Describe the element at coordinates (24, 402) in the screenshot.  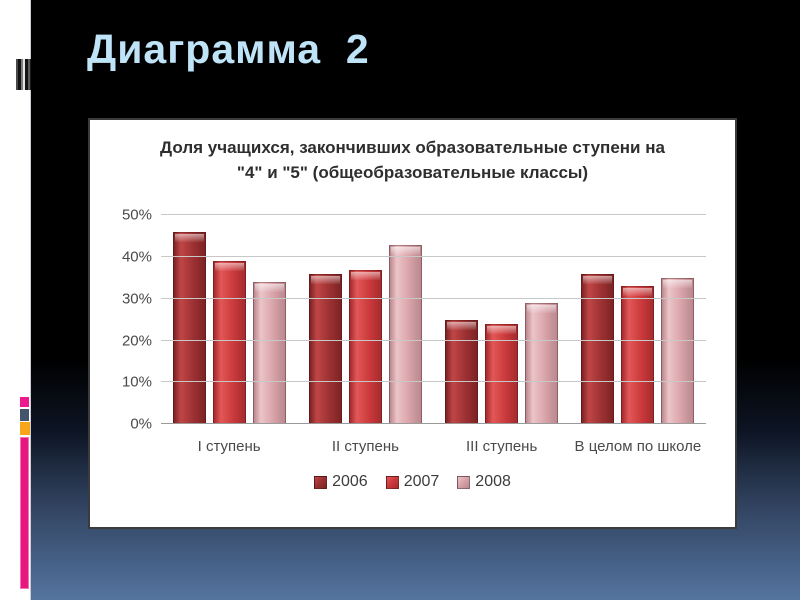
I see `magenta-small-marker` at that location.